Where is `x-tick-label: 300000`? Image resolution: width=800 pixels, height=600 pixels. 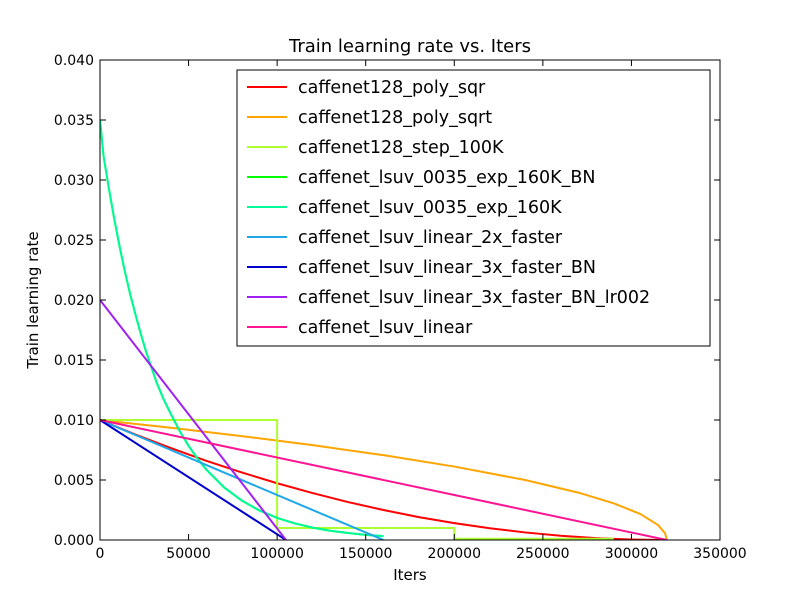
x-tick-label: 300000 is located at coordinates (631, 554).